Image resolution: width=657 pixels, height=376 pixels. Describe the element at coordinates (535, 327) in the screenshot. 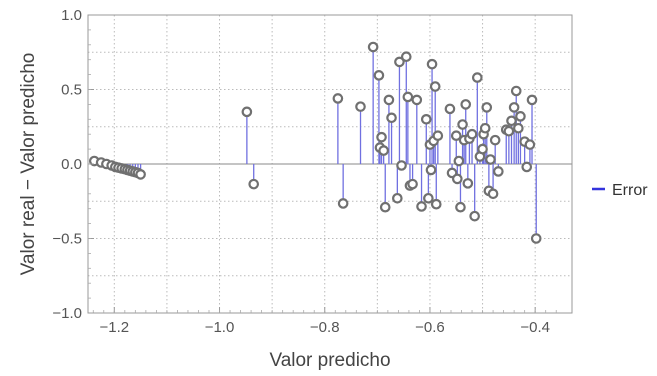

I see `x-tick-label: −0.4` at that location.